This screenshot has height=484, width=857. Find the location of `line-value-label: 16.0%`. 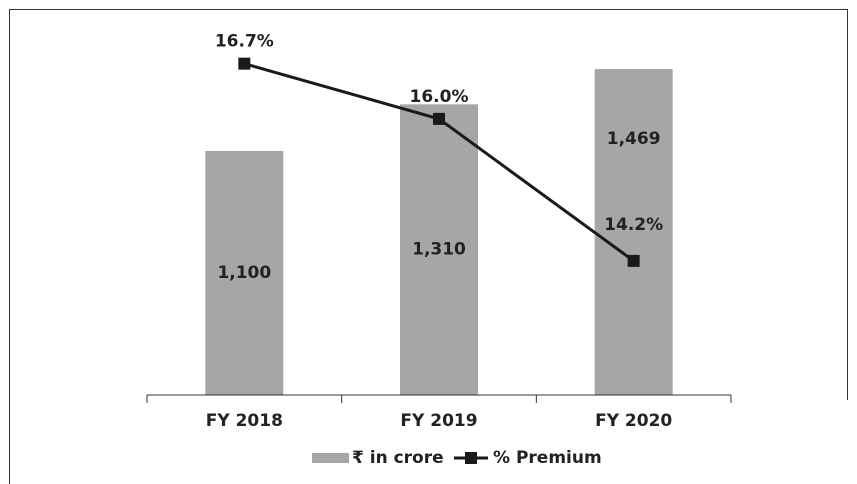

line-value-label: 16.0% is located at coordinates (439, 97).